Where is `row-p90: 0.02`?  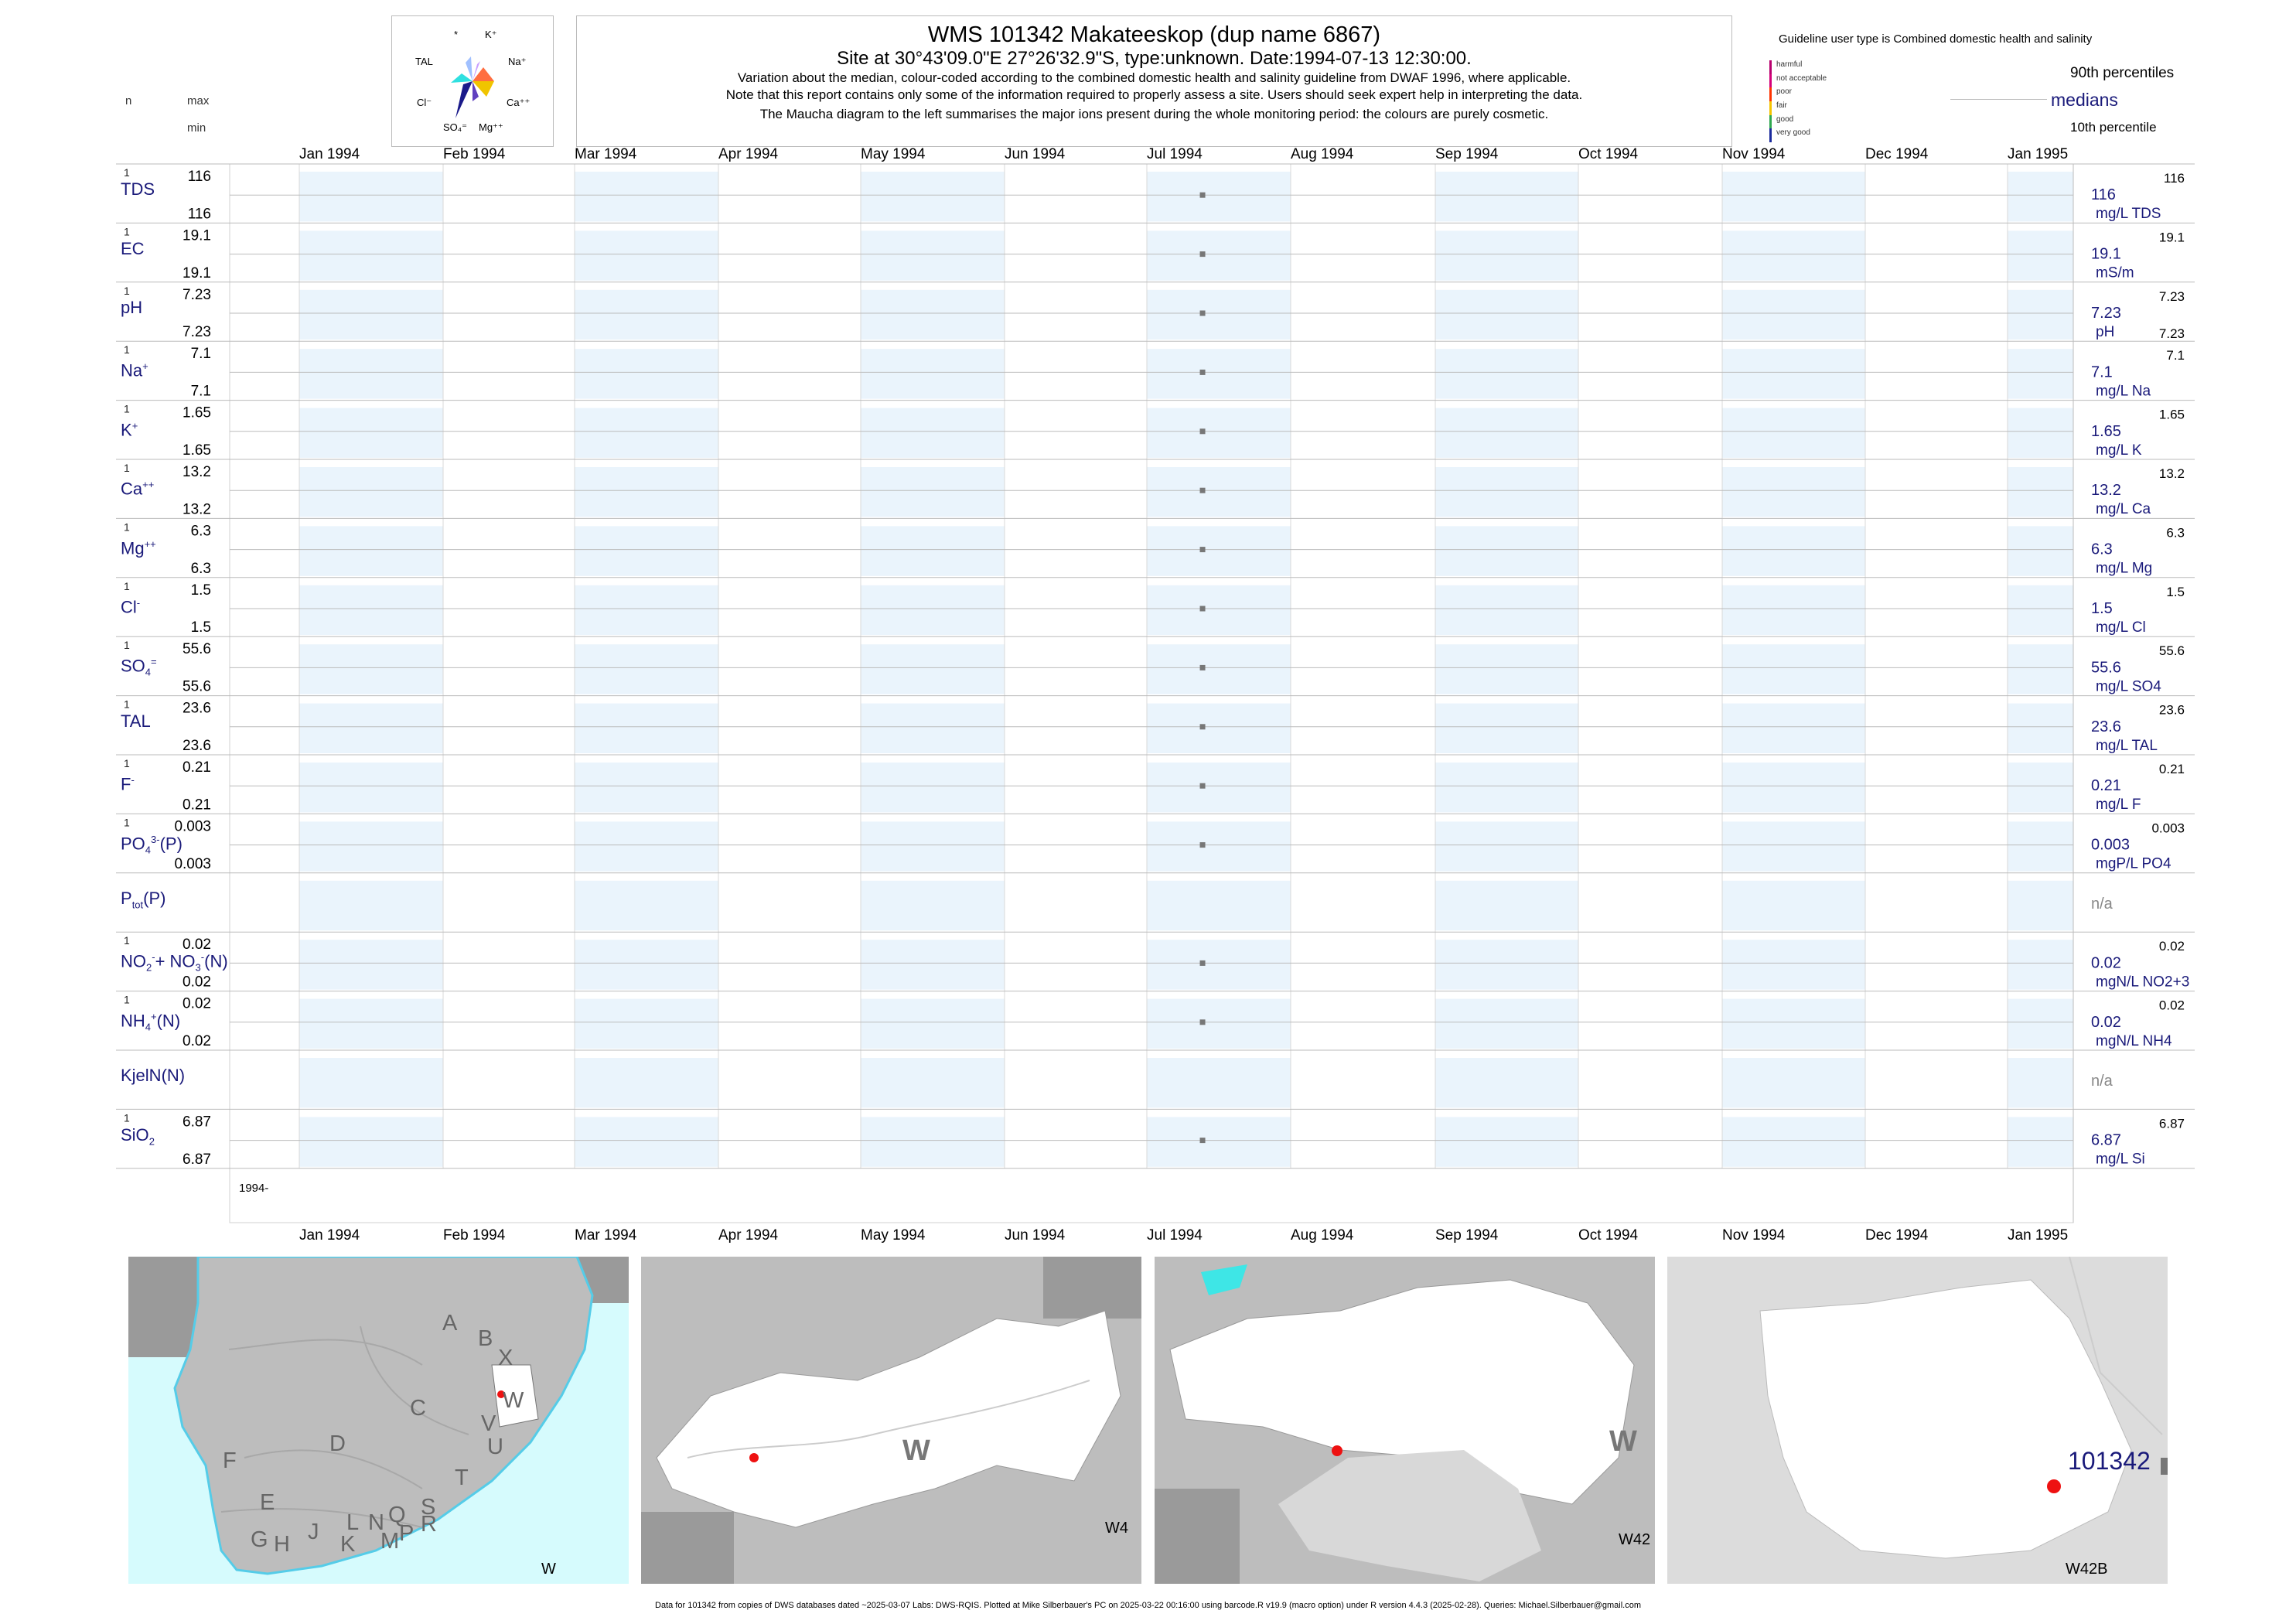 row-p90: 0.02 is located at coordinates (2172, 1005).